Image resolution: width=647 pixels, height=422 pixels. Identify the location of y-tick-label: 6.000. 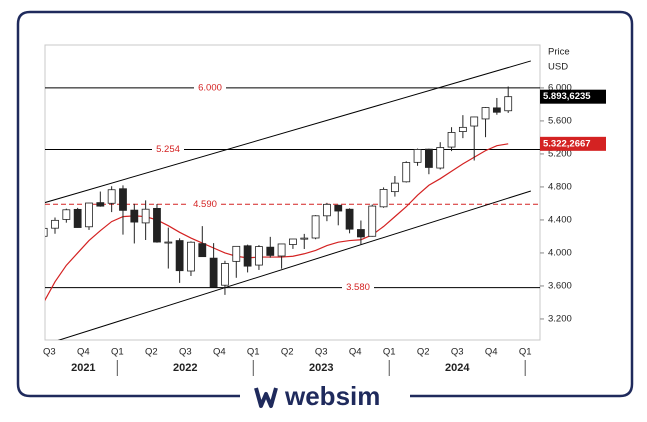
(560, 87).